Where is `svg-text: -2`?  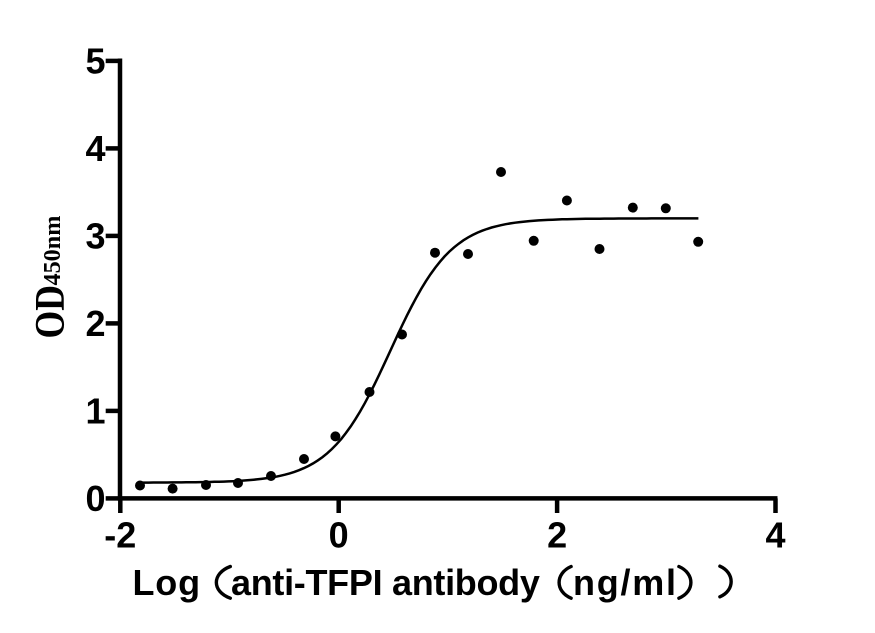 svg-text: -2 is located at coordinates (120, 535).